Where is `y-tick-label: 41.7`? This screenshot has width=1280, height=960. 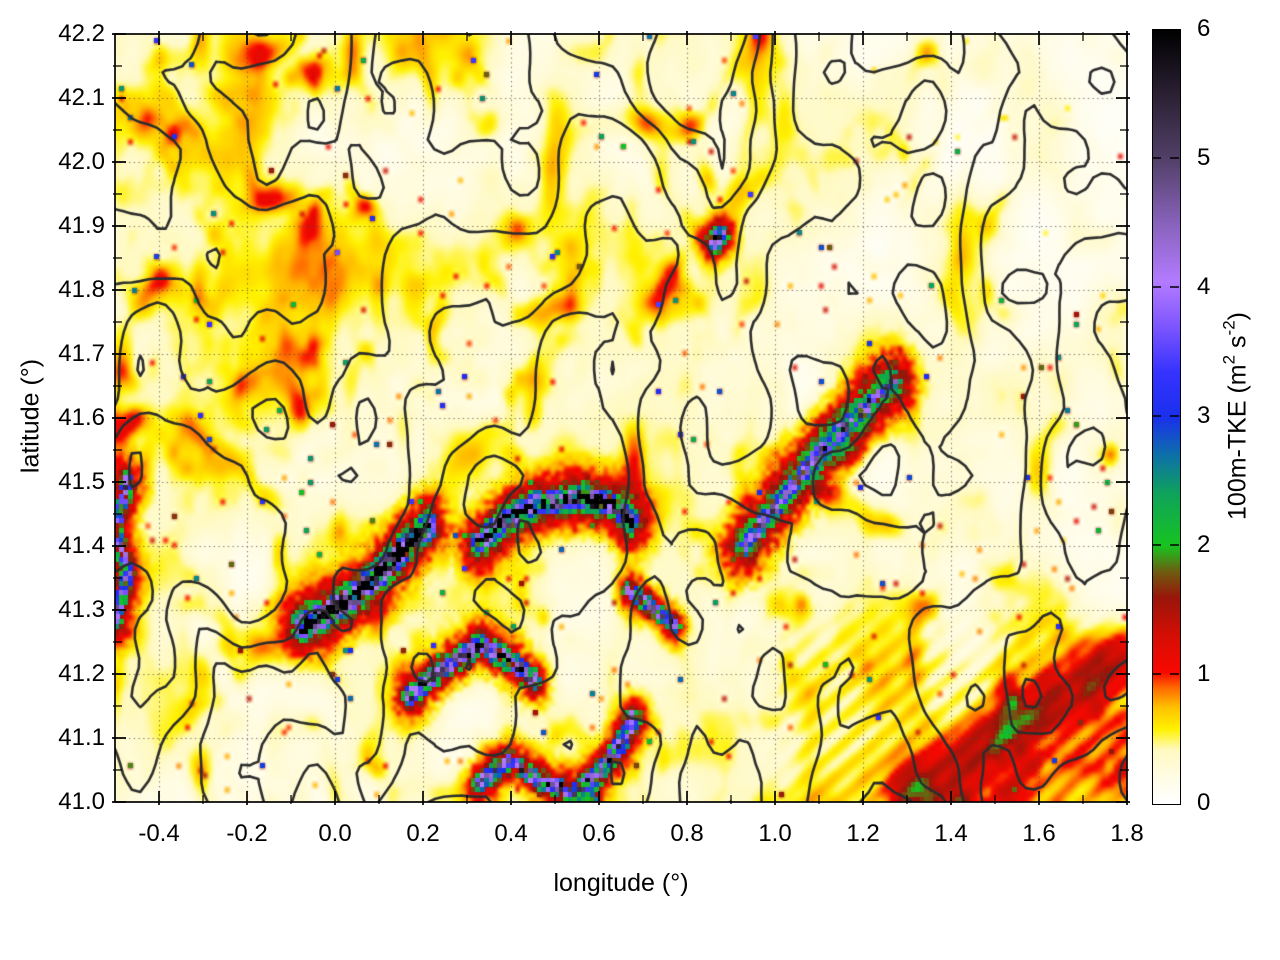
y-tick-label: 41.7 is located at coordinates (81, 353).